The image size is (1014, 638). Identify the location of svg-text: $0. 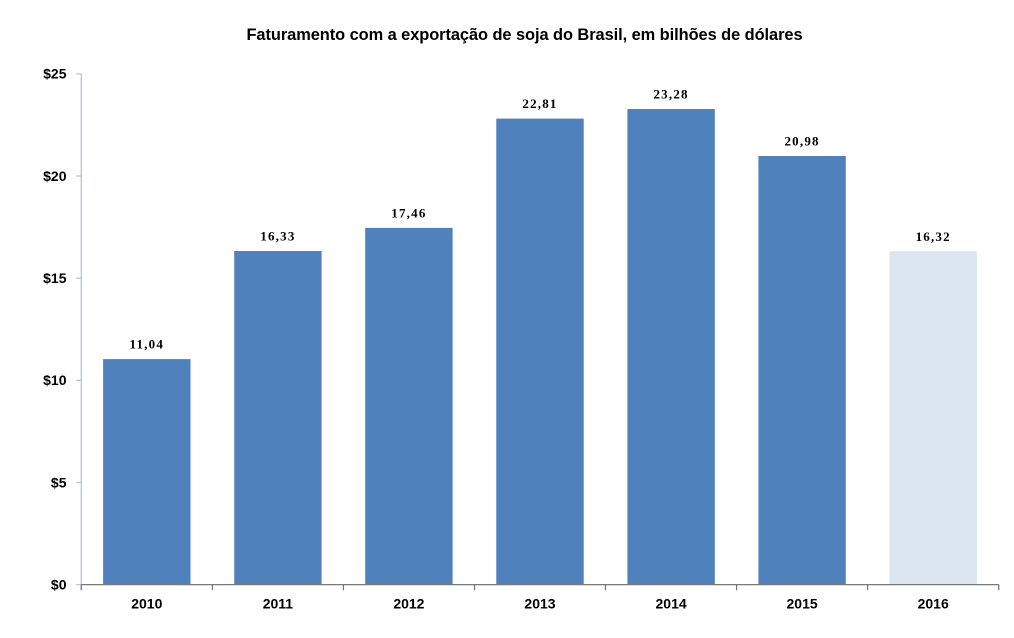
(59, 584).